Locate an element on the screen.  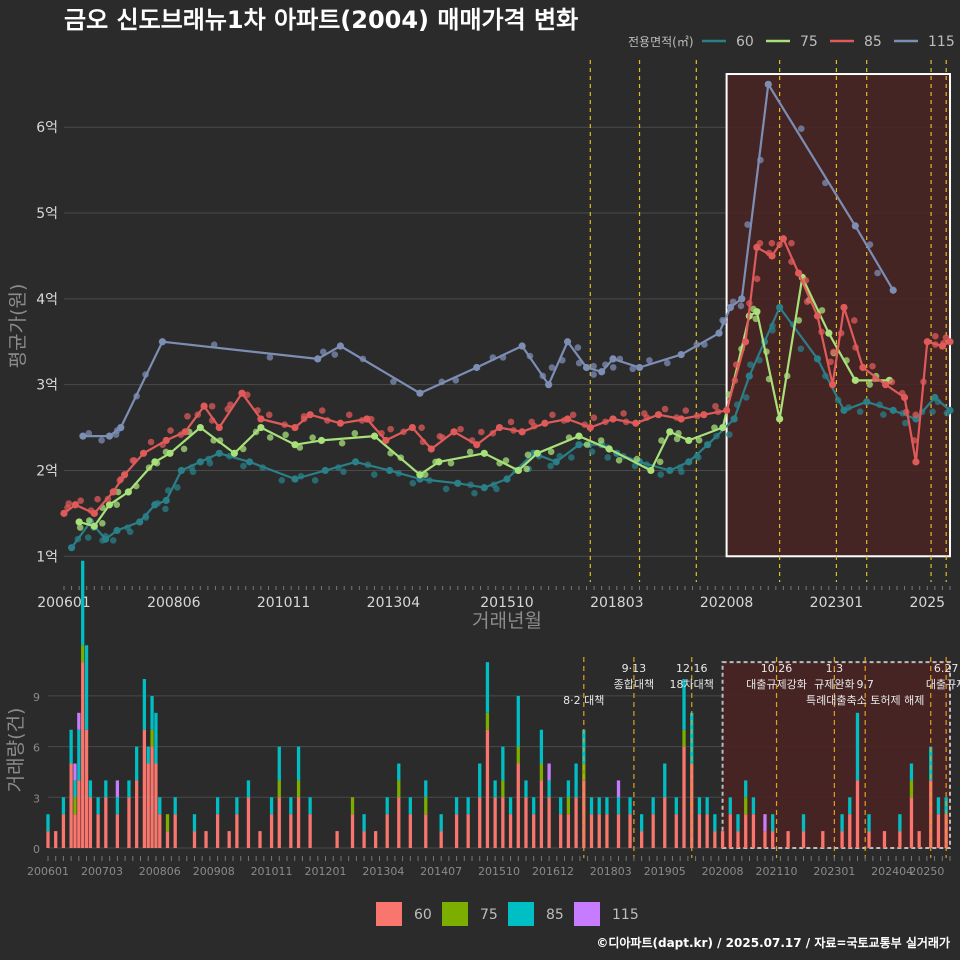
policy-label: 6.27 is located at coordinates (946, 668).